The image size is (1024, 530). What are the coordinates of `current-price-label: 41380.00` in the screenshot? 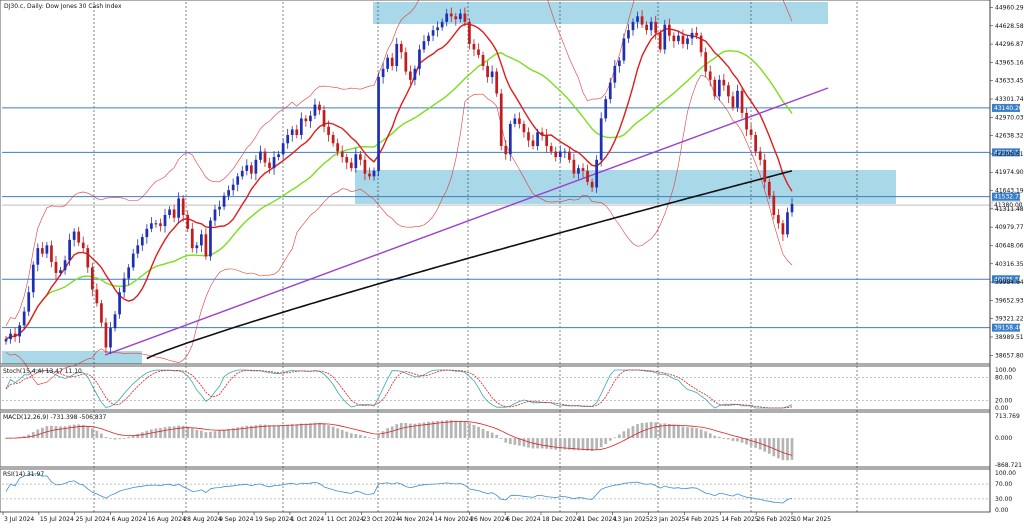 It's located at (1008, 205).